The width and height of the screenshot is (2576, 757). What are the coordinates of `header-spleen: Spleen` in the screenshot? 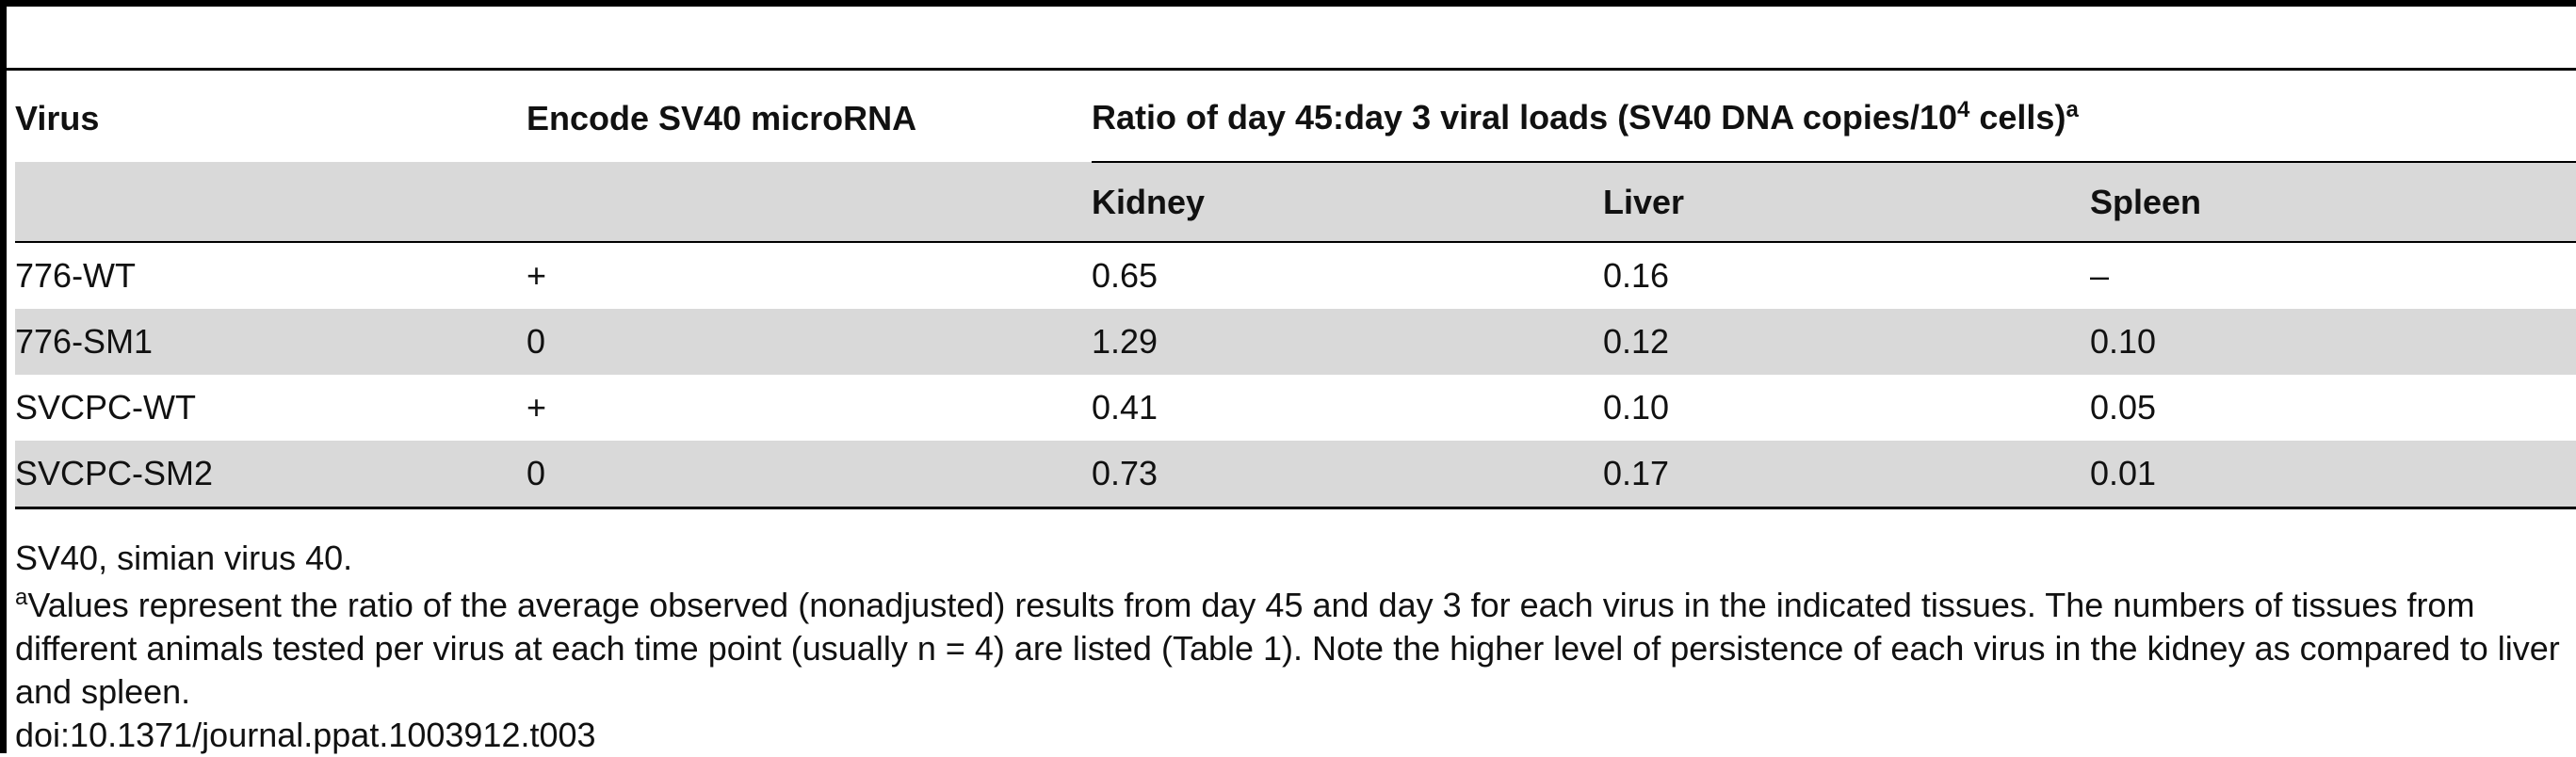 It's located at (2333, 202).